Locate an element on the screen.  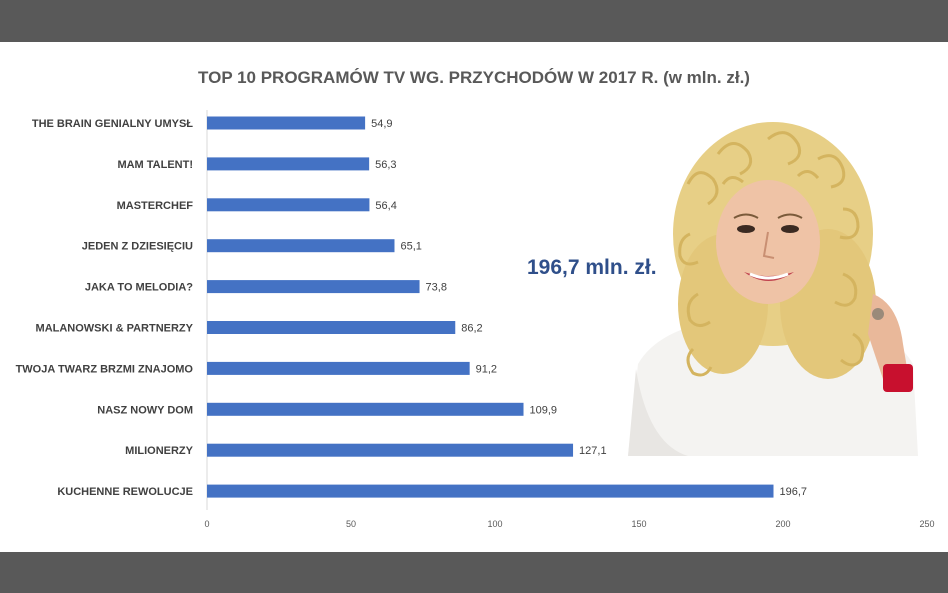
category-label: NASZ NOWY DOM is located at coordinates (145, 410).